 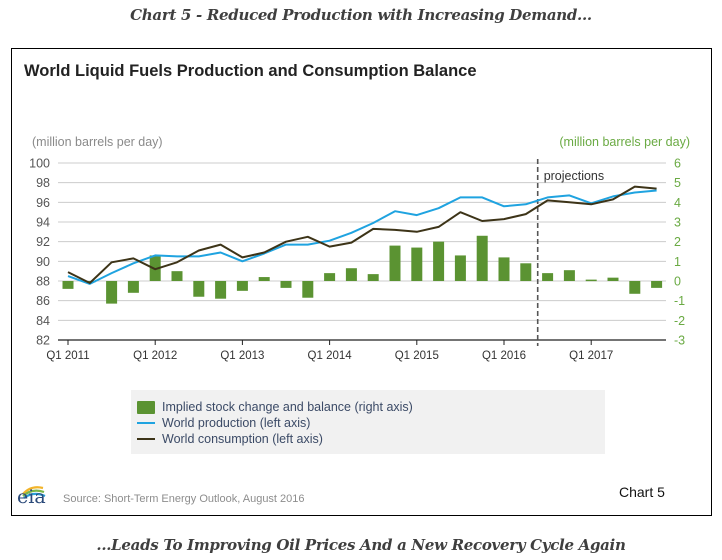 I want to click on right-tick-label: 0, so click(x=677, y=282).